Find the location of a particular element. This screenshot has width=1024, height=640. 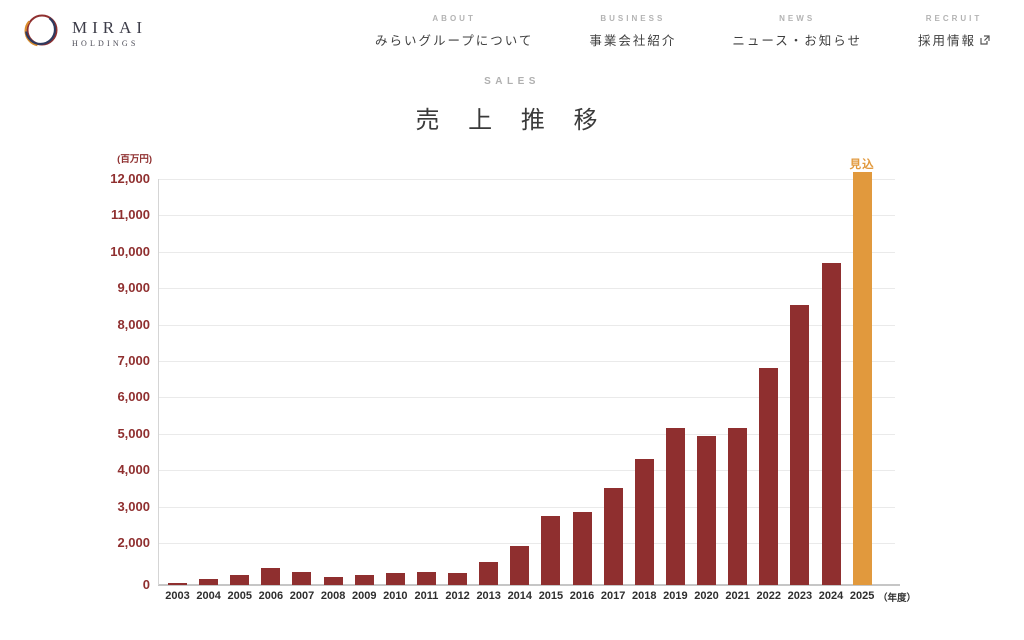

x-axis-label-2003: 2003 is located at coordinates (177, 596).